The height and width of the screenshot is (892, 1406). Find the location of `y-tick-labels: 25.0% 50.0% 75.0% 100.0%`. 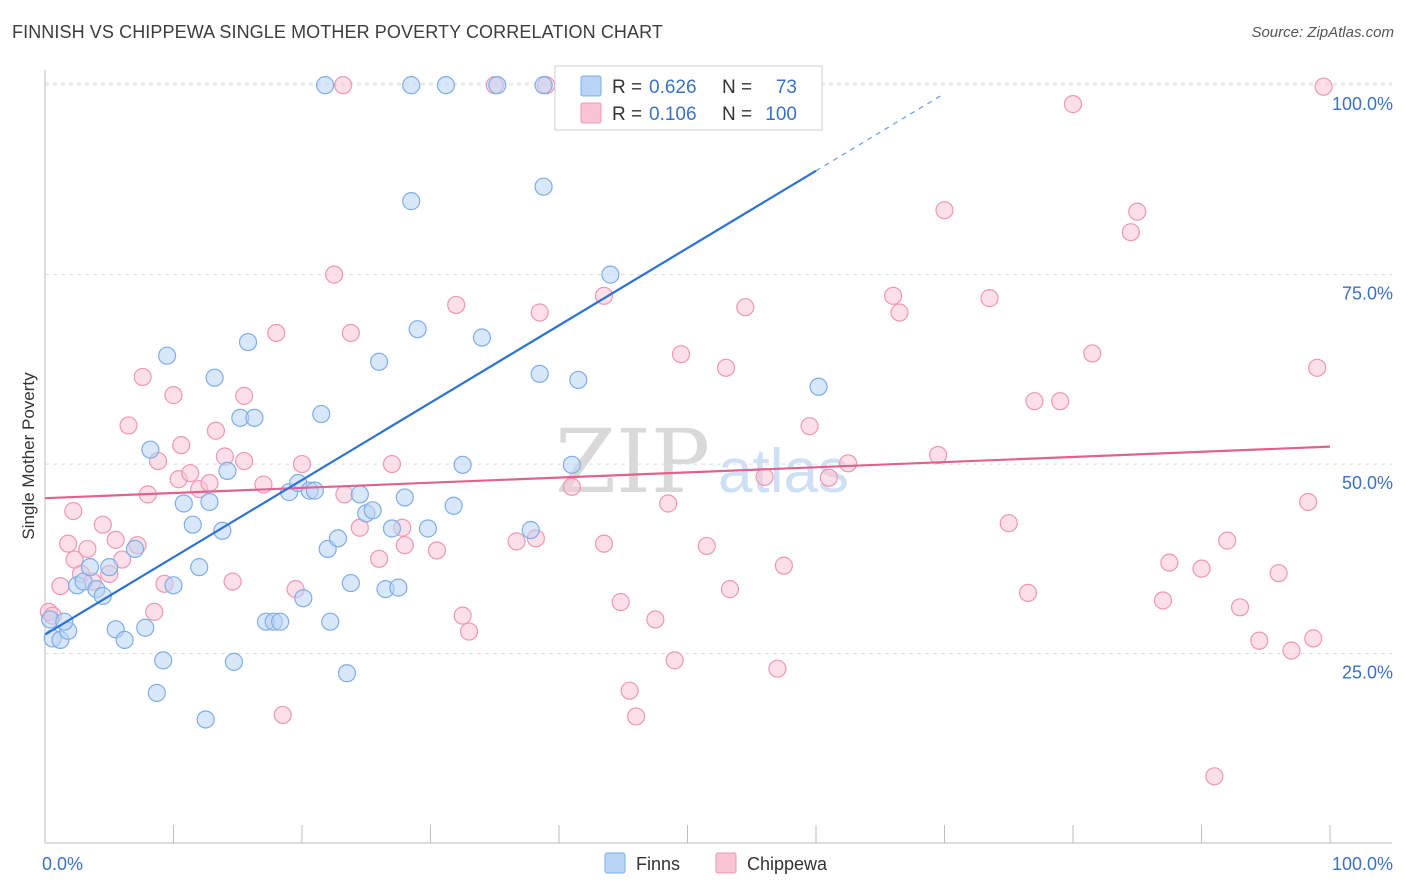

y-tick-labels: 25.0% 50.0% 75.0% 100.0% is located at coordinates (1362, 388).